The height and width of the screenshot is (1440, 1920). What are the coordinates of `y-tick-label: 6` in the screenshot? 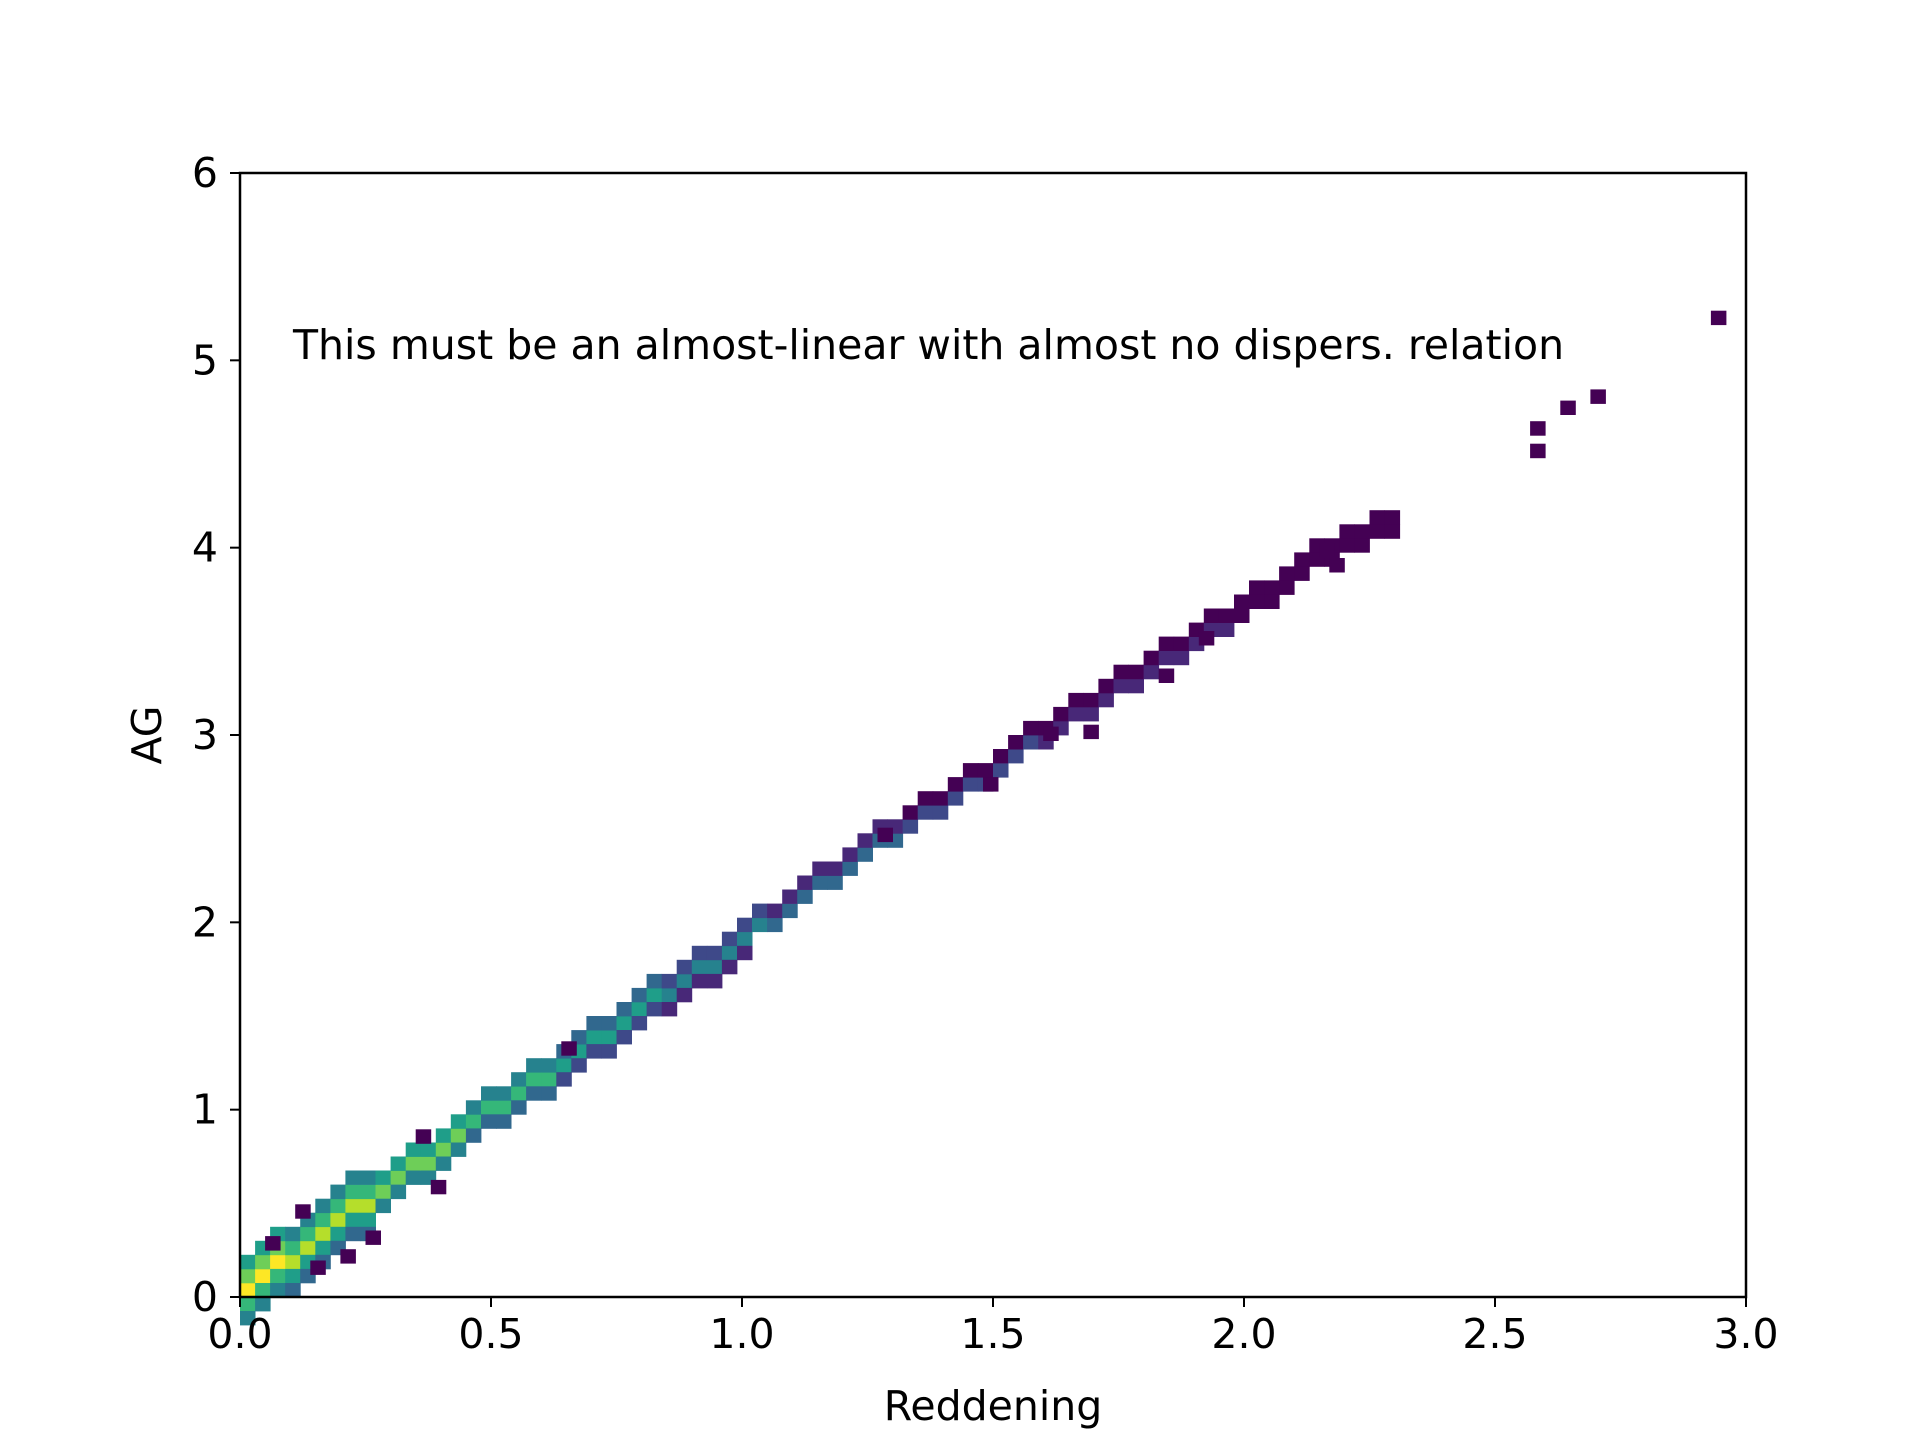 It's located at (205, 173).